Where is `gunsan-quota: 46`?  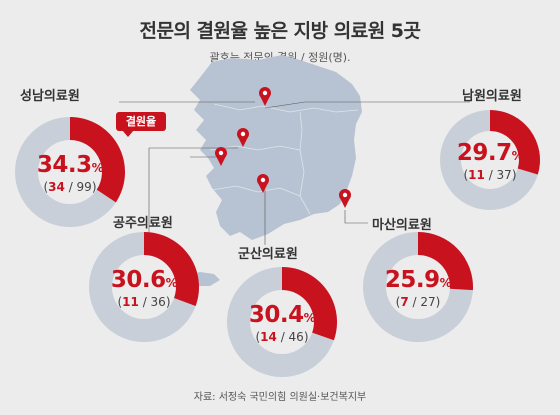 gunsan-quota: 46 is located at coordinates (296, 337).